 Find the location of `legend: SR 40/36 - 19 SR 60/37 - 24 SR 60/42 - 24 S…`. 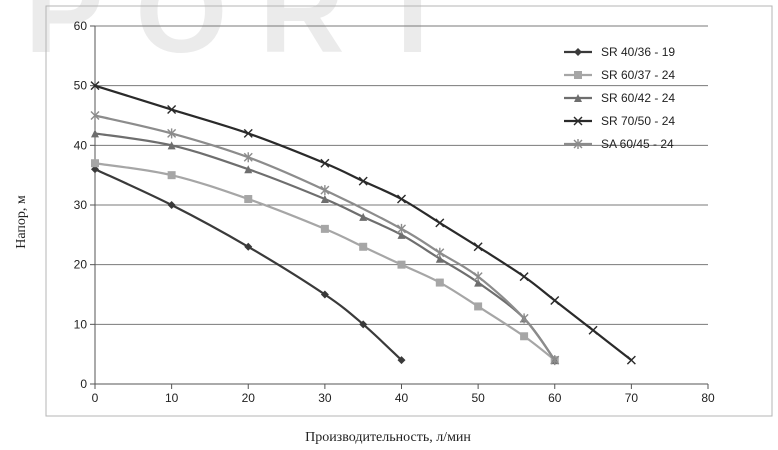

legend: SR 40/36 - 19 SR 60/37 - 24 SR 60/42 - 24 S… is located at coordinates (619, 98).